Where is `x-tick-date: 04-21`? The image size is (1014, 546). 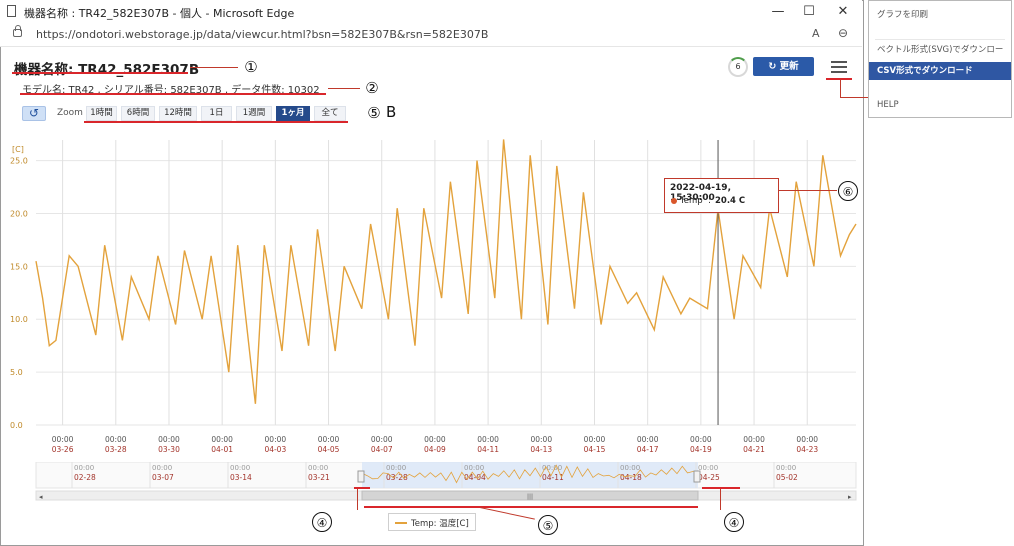
x-tick-date: 04-21 is located at coordinates (754, 449).